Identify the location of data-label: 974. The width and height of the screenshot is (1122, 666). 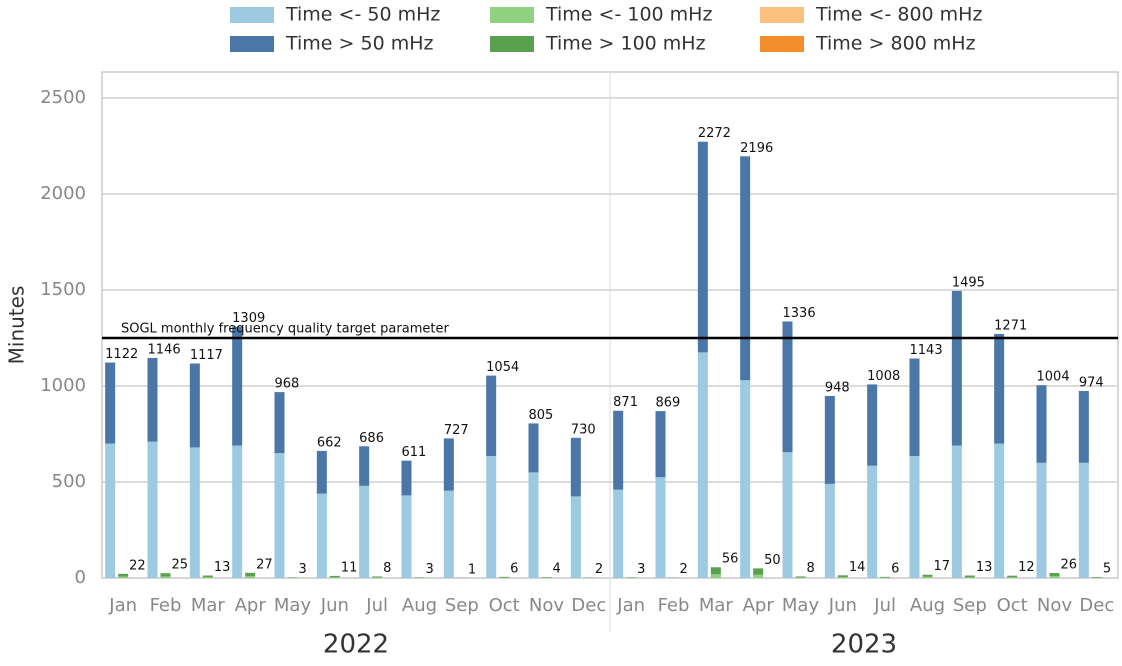
(1091, 382).